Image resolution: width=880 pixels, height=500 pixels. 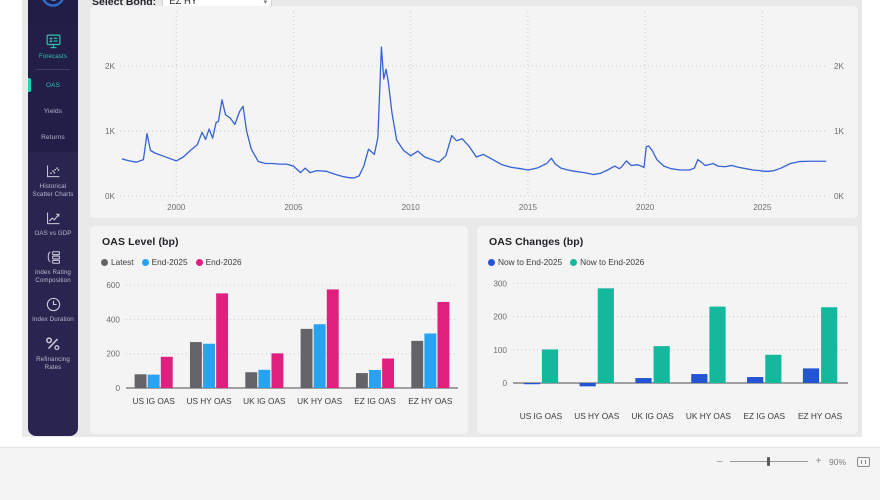 What do you see at coordinates (719, 461) in the screenshot?
I see `zoom-out-button: –` at bounding box center [719, 461].